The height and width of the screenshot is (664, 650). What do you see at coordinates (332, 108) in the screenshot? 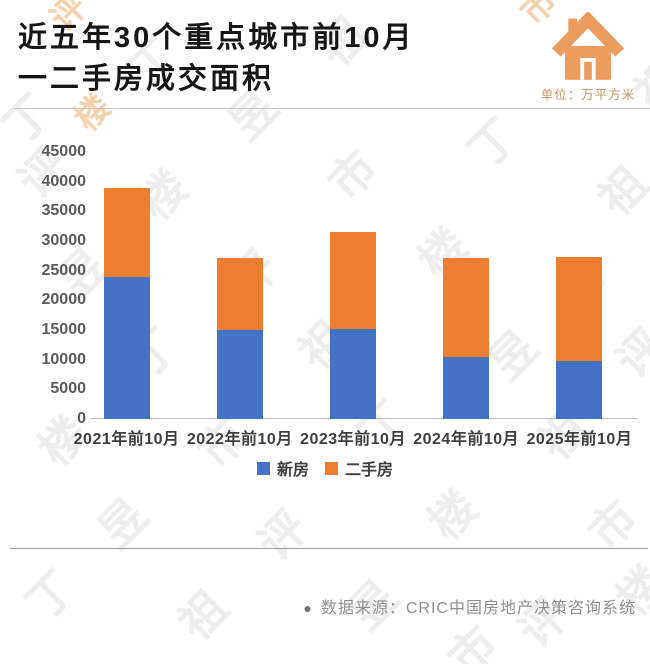
I see `title-divider-line` at bounding box center [332, 108].